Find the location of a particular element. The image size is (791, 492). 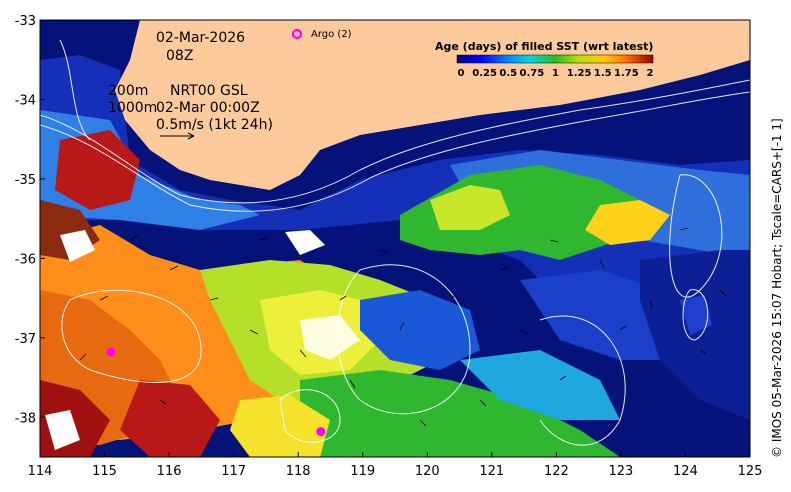

colorbar-tick-label: 0.5 is located at coordinates (508, 73).